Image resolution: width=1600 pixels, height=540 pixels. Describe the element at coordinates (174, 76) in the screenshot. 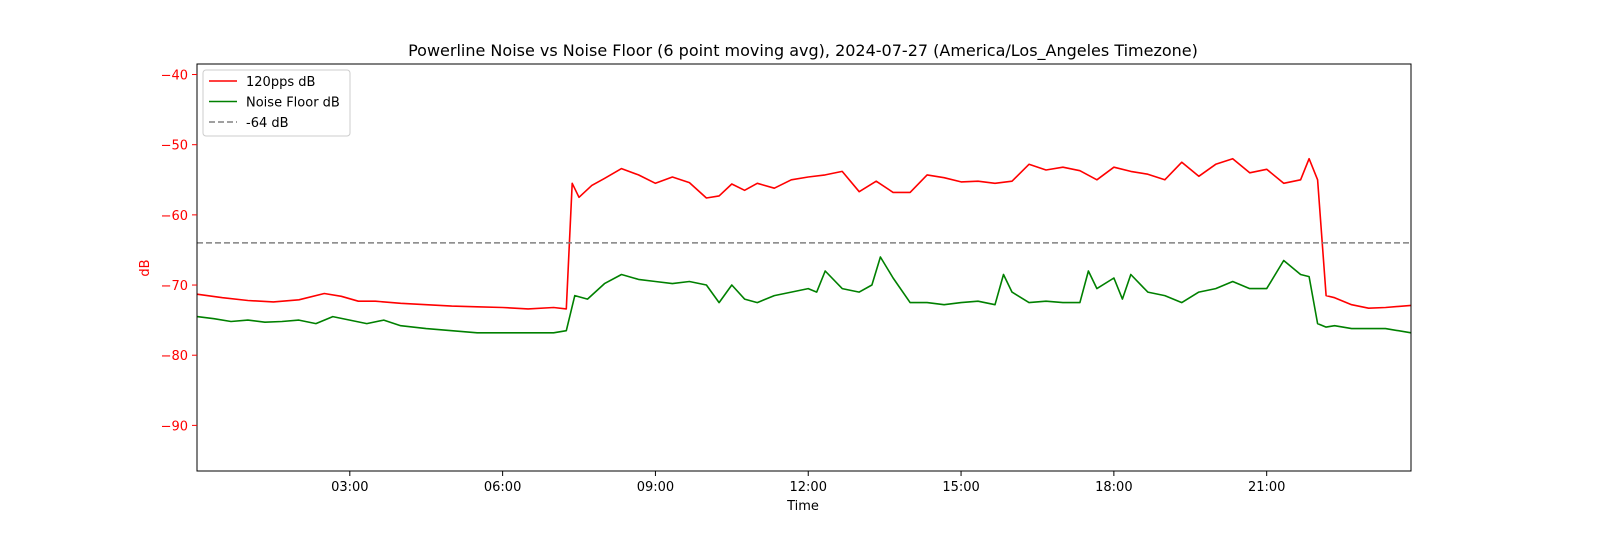

I see `y-tick-label: −40` at that location.